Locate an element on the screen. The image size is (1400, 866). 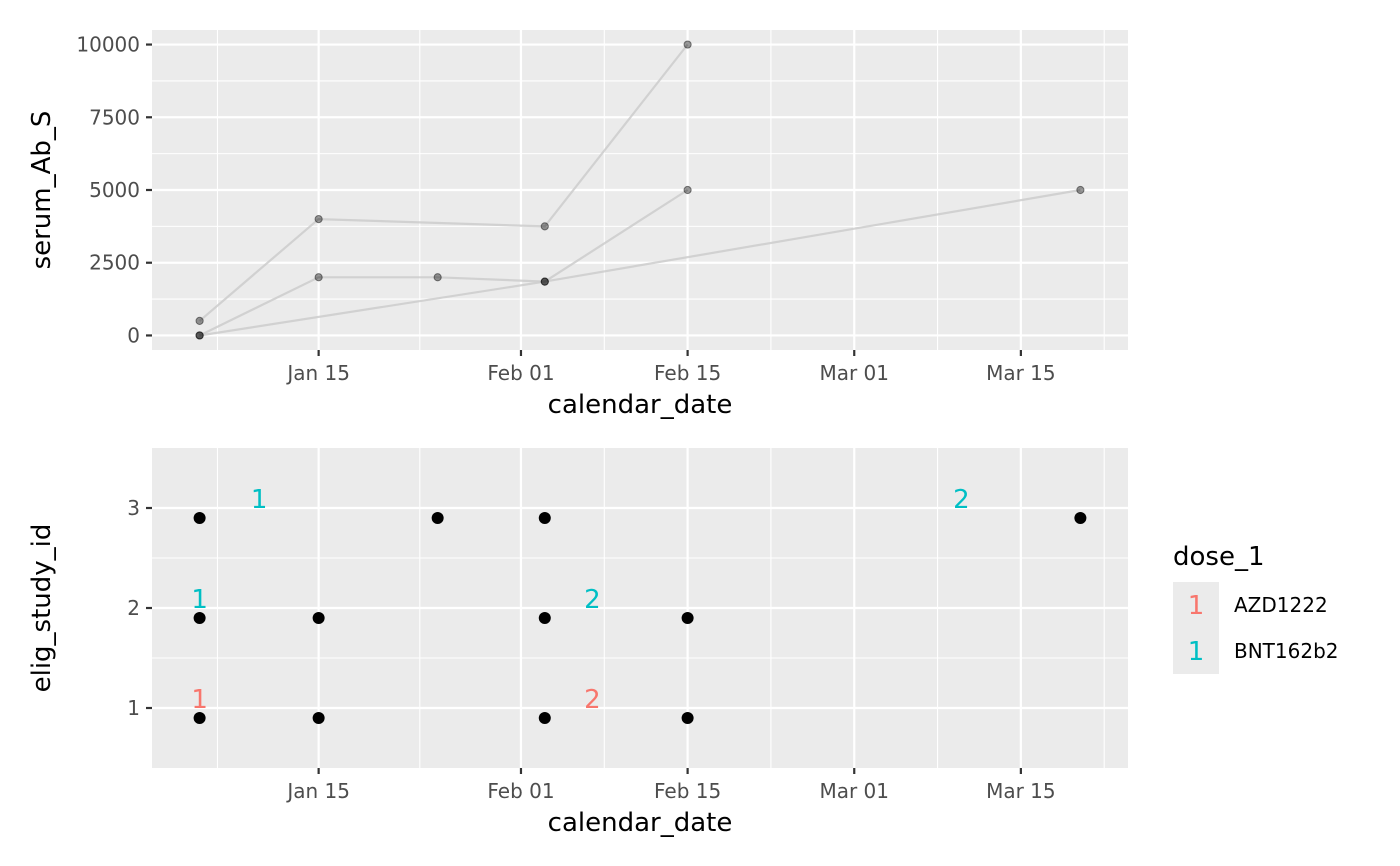
y-tick-label: 1 is located at coordinates (133, 708).